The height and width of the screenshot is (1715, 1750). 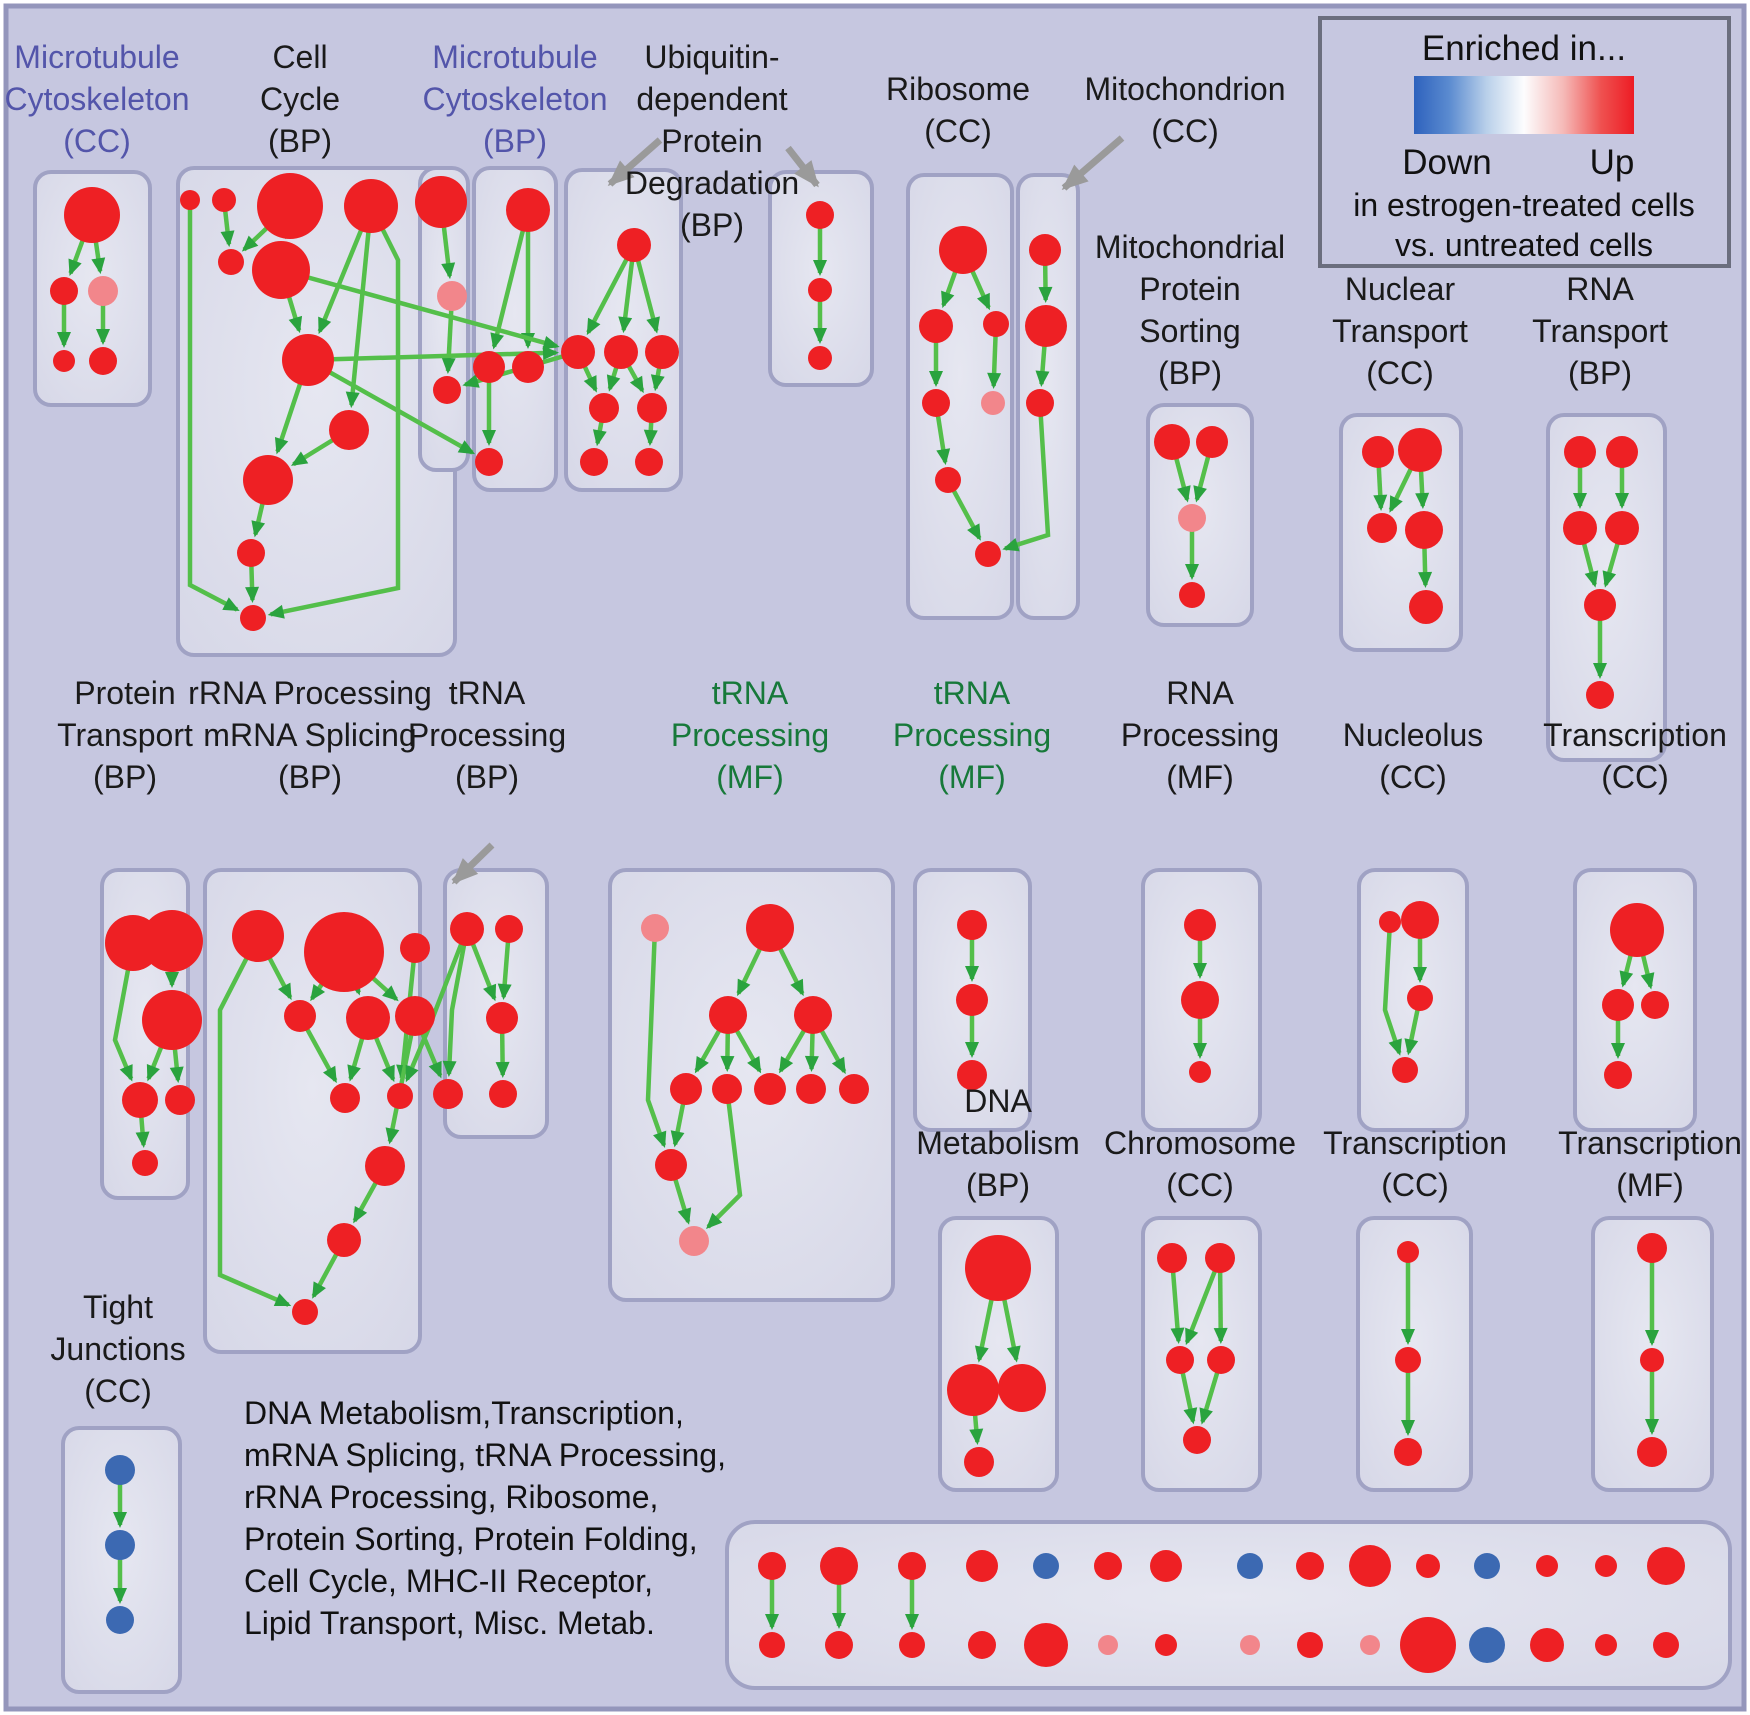 What do you see at coordinates (97, 141) in the screenshot?
I see `cluster-label-microtubule-cytoskeleton-cc: (CC)` at bounding box center [97, 141].